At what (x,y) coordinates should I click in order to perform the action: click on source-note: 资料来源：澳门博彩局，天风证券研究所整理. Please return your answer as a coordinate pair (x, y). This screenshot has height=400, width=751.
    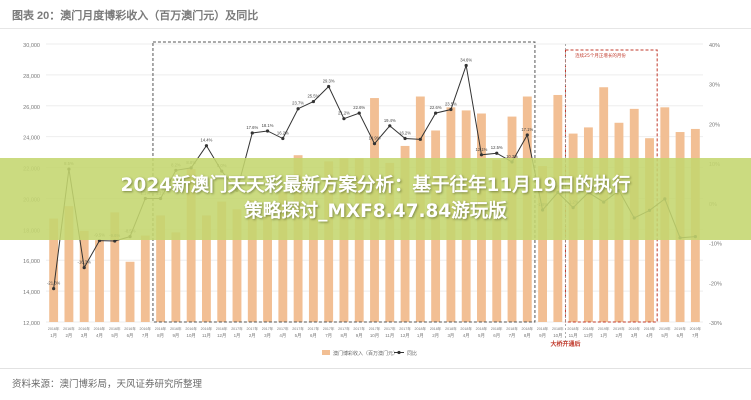
    Looking at the image, I should click on (107, 384).